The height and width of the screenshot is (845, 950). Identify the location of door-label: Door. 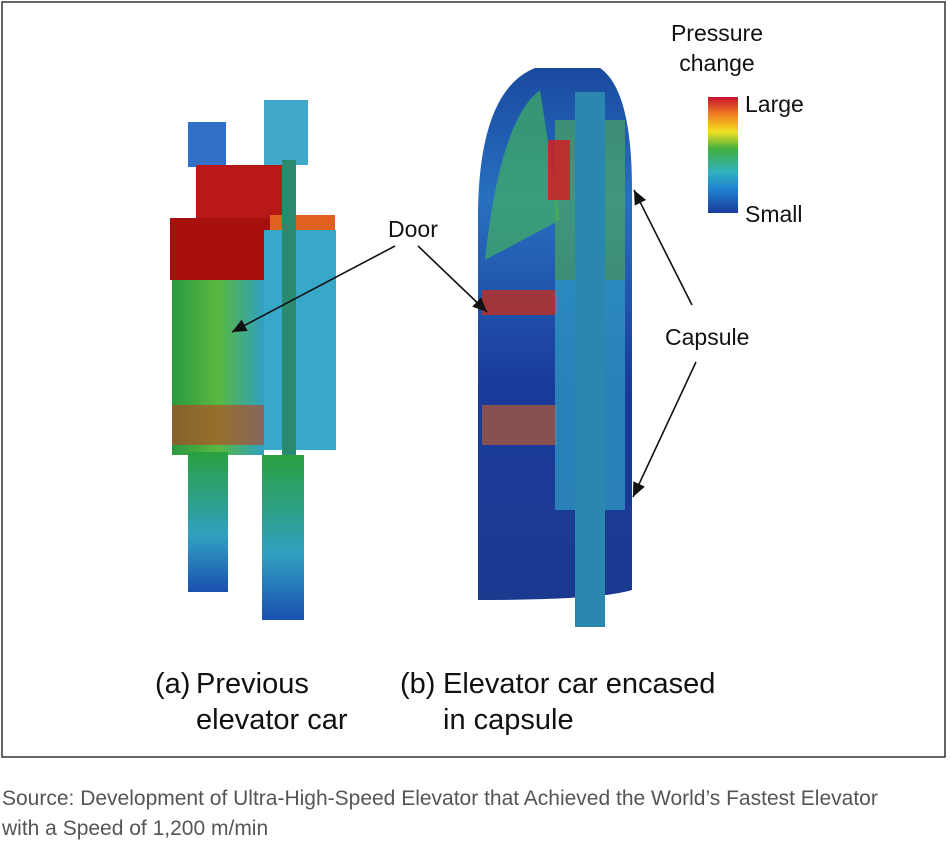
(413, 229).